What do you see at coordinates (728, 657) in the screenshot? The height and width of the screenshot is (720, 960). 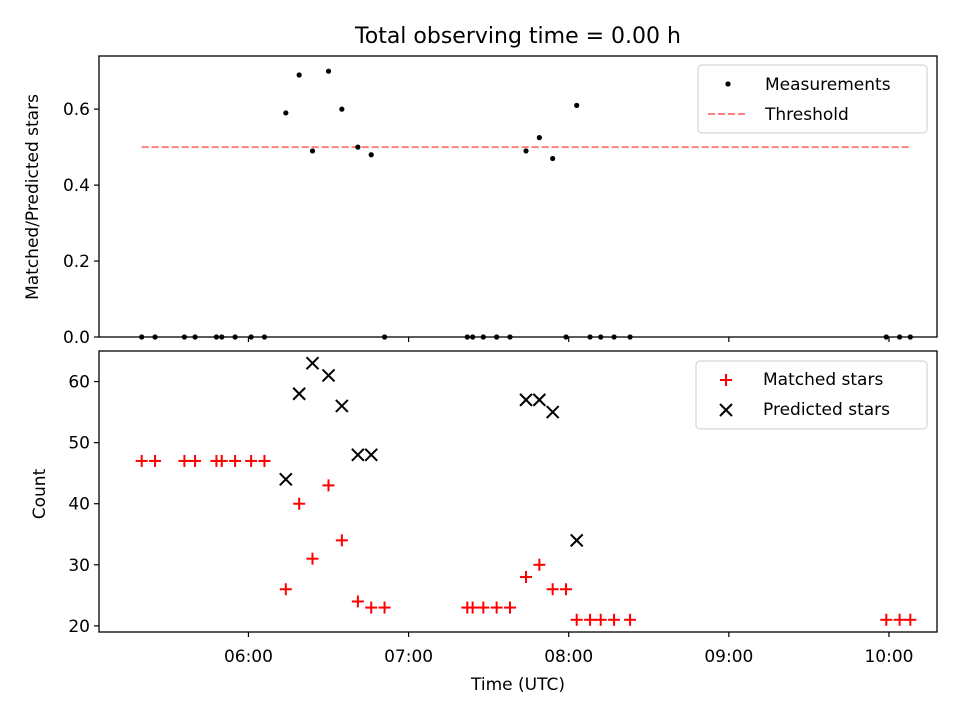 I see `bottom-x-tick-label: 09:00` at bounding box center [728, 657].